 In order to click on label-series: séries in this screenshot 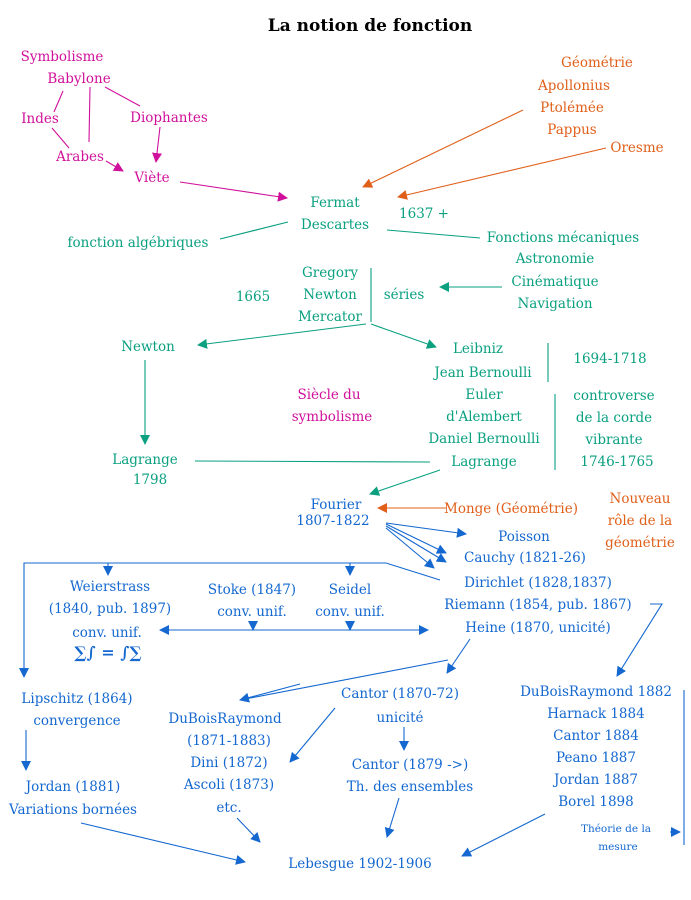, I will do `click(404, 295)`.